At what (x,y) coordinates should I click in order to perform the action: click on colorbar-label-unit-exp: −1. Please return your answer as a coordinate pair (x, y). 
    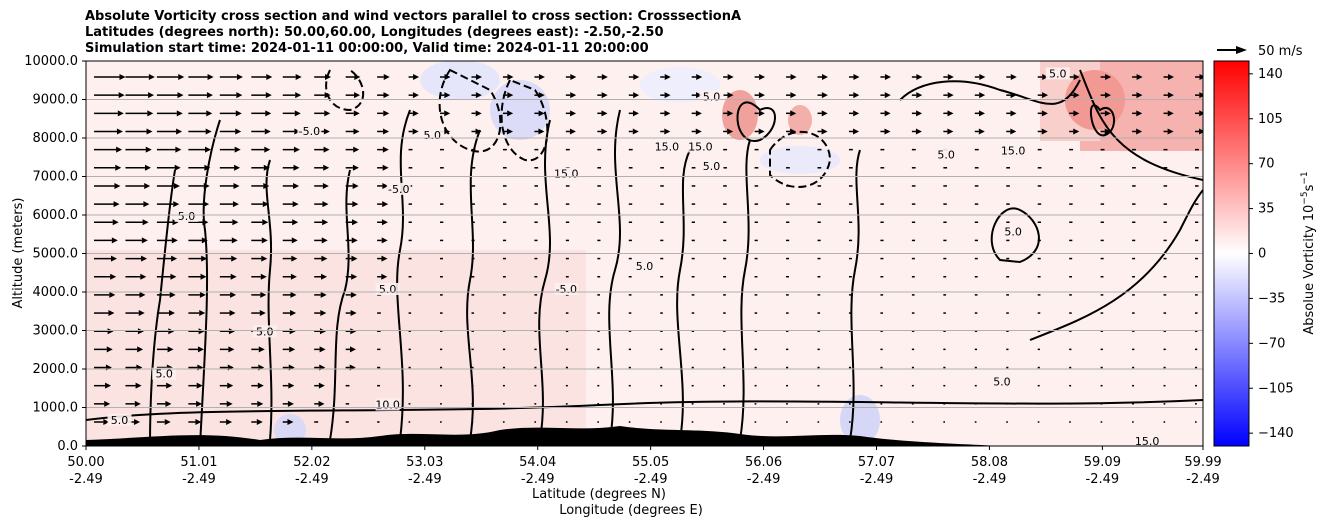
    Looking at the image, I should click on (1305, 177).